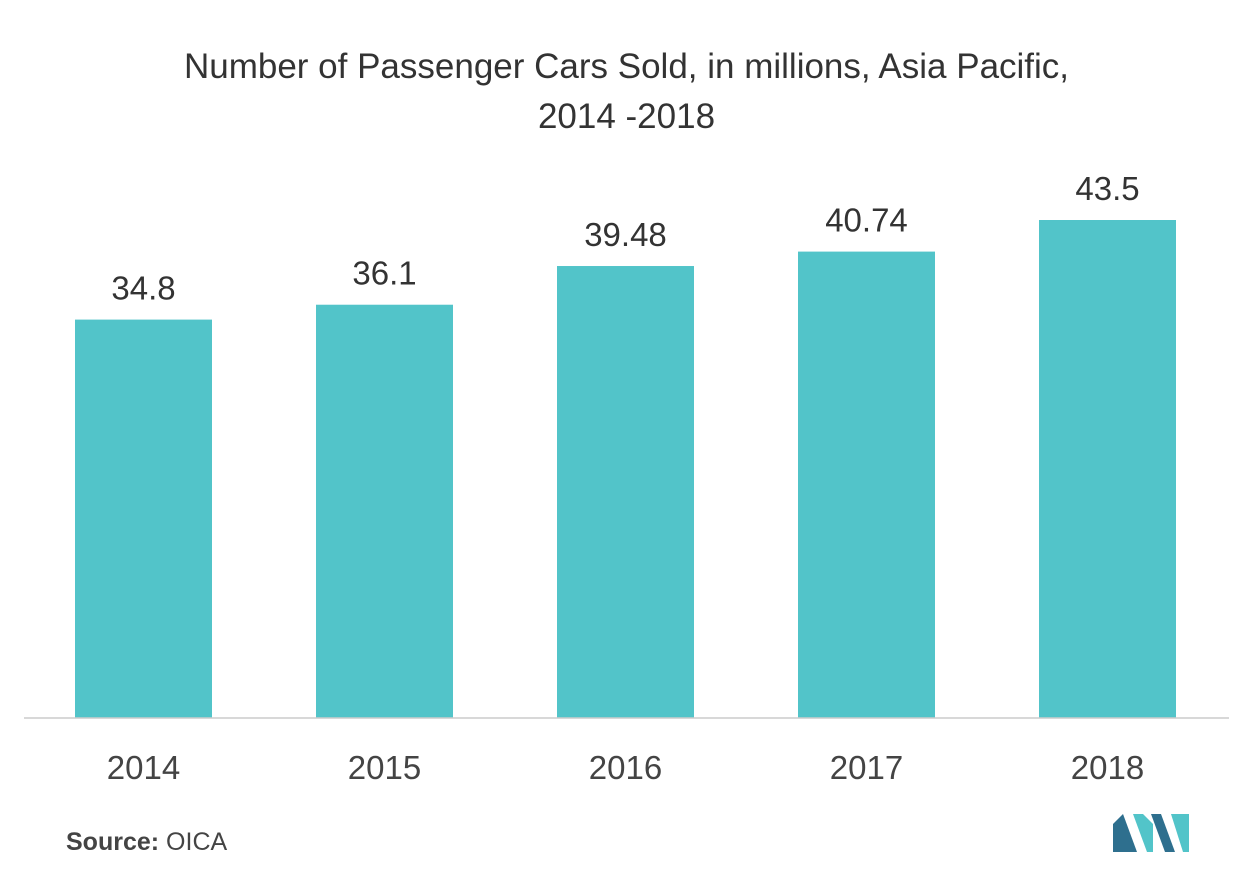 The image size is (1253, 880). I want to click on bar-2018, so click(1107, 469).